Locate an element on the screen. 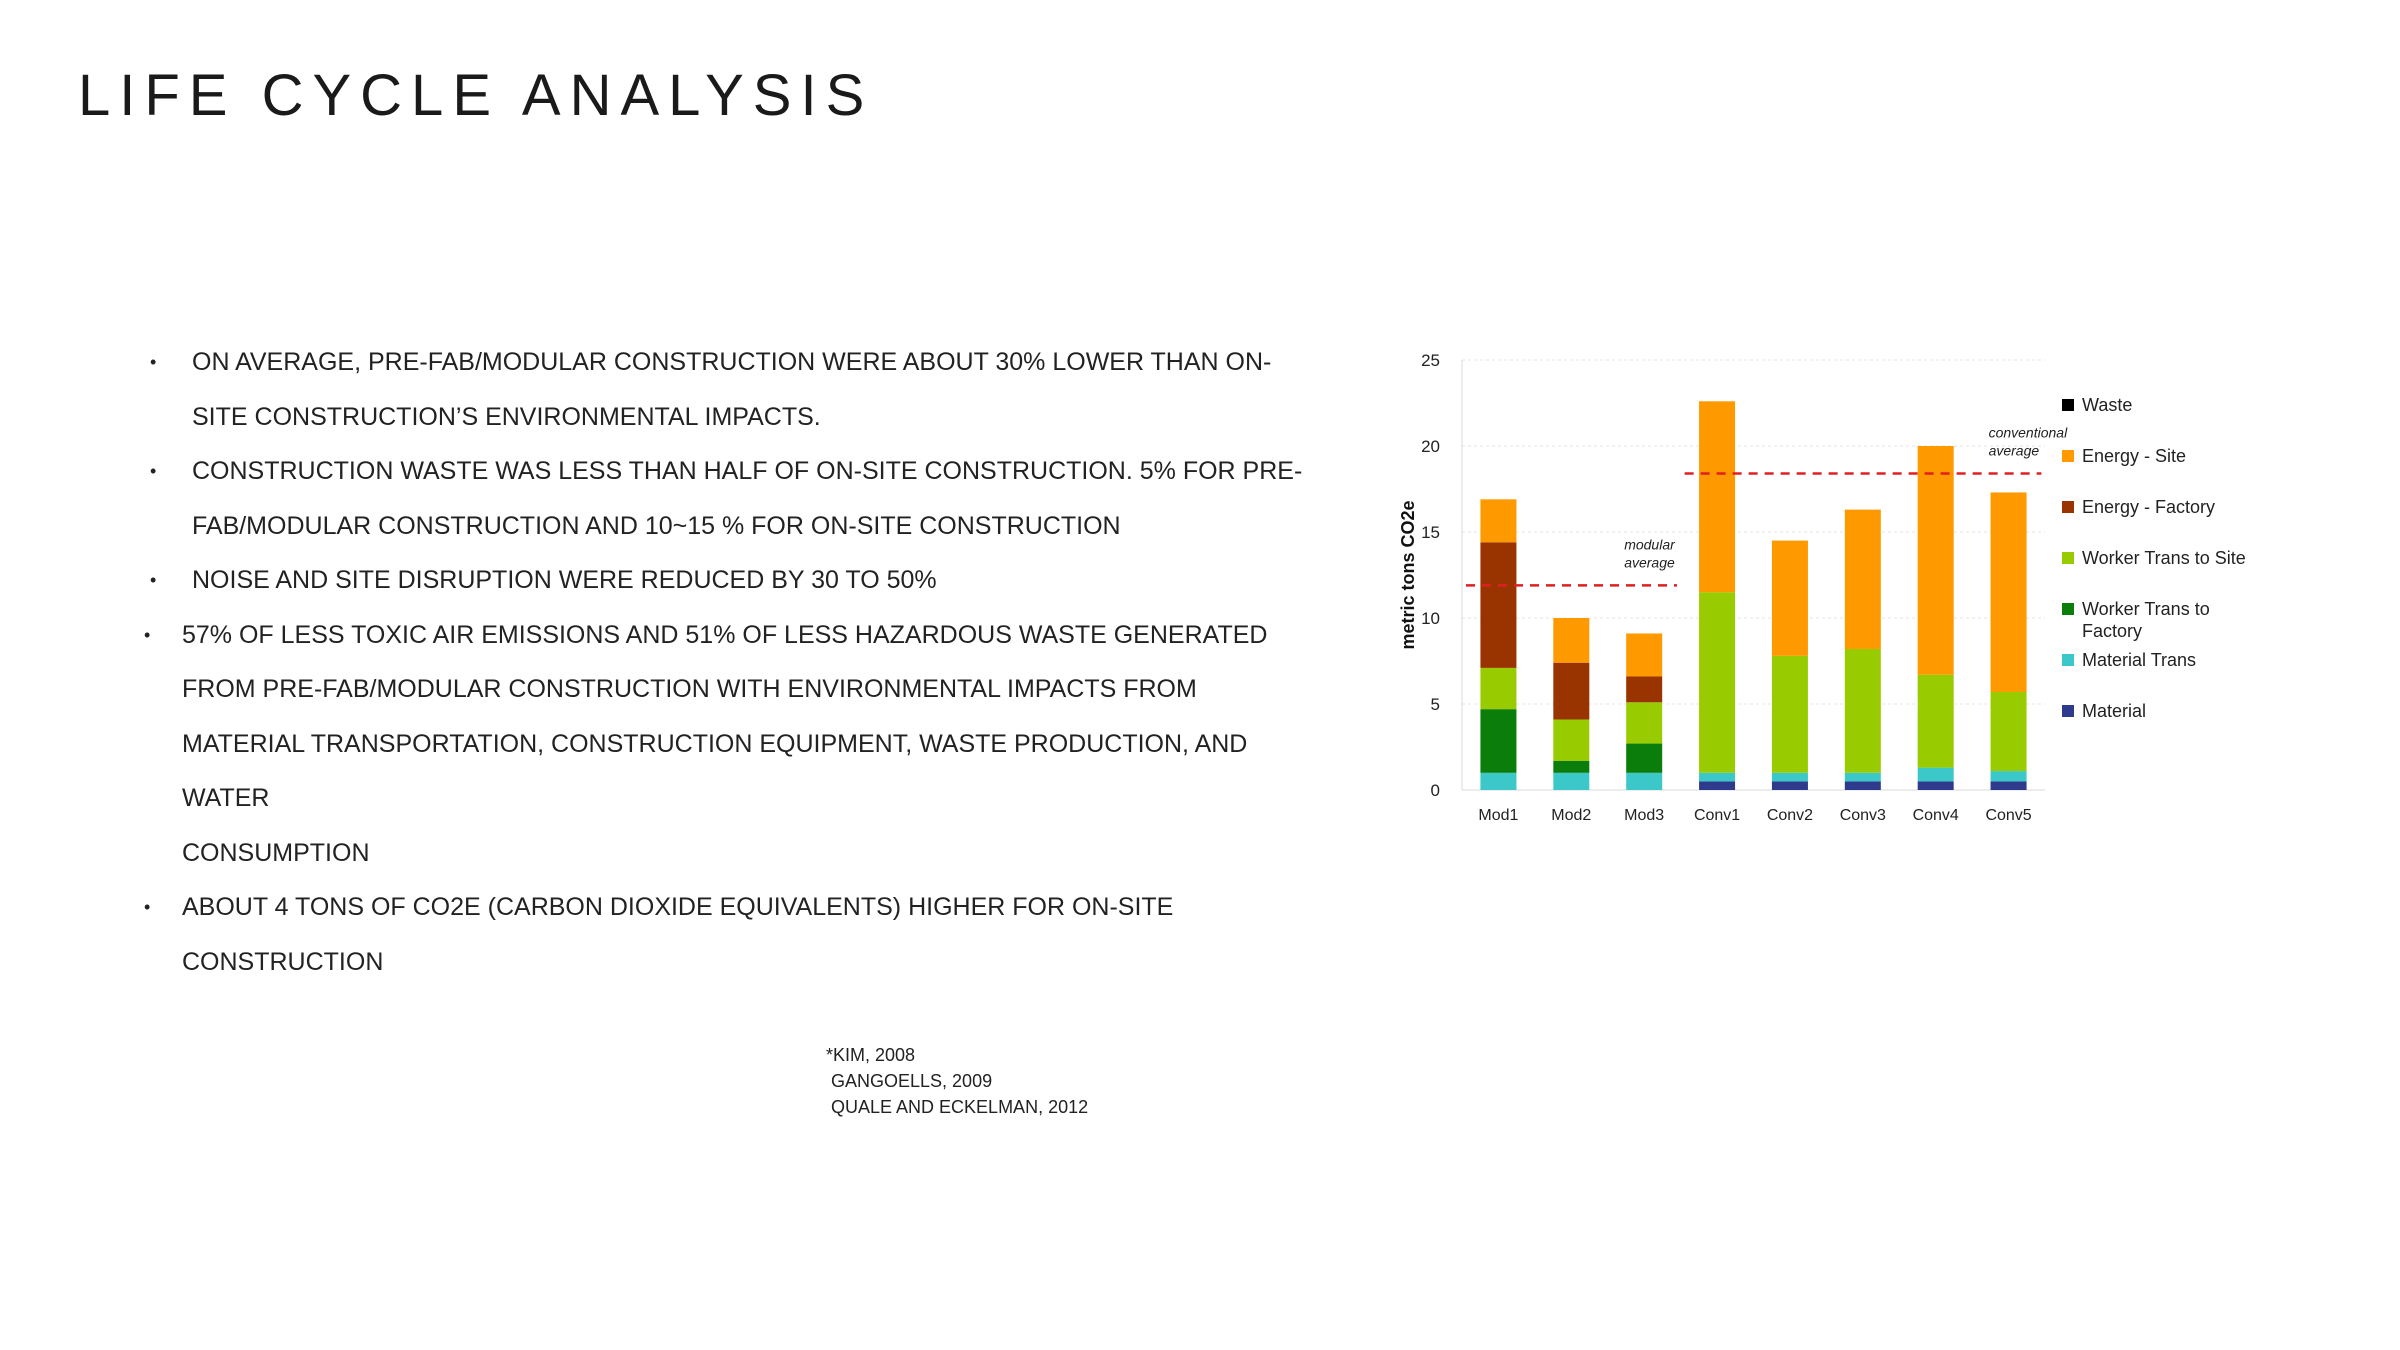 The image size is (2400, 1350). legend-item: Waste is located at coordinates (2177, 405).